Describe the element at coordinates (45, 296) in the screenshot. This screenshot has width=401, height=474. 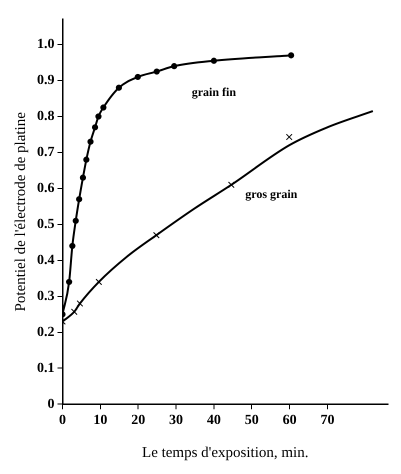
I see `y-tick-label: 0.3` at that location.